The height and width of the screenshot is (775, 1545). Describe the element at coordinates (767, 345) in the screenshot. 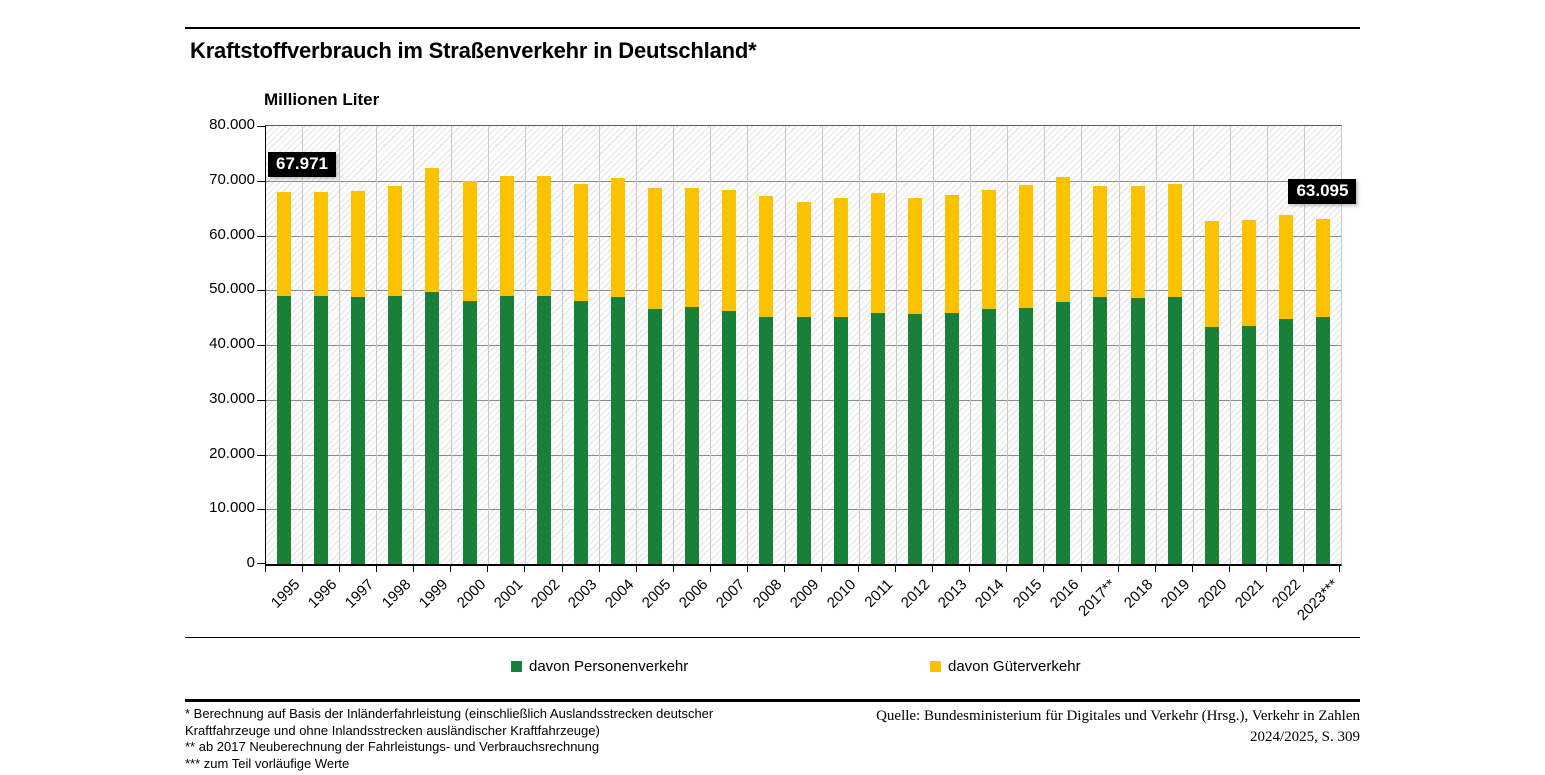

I see `category-slot-2008` at that location.